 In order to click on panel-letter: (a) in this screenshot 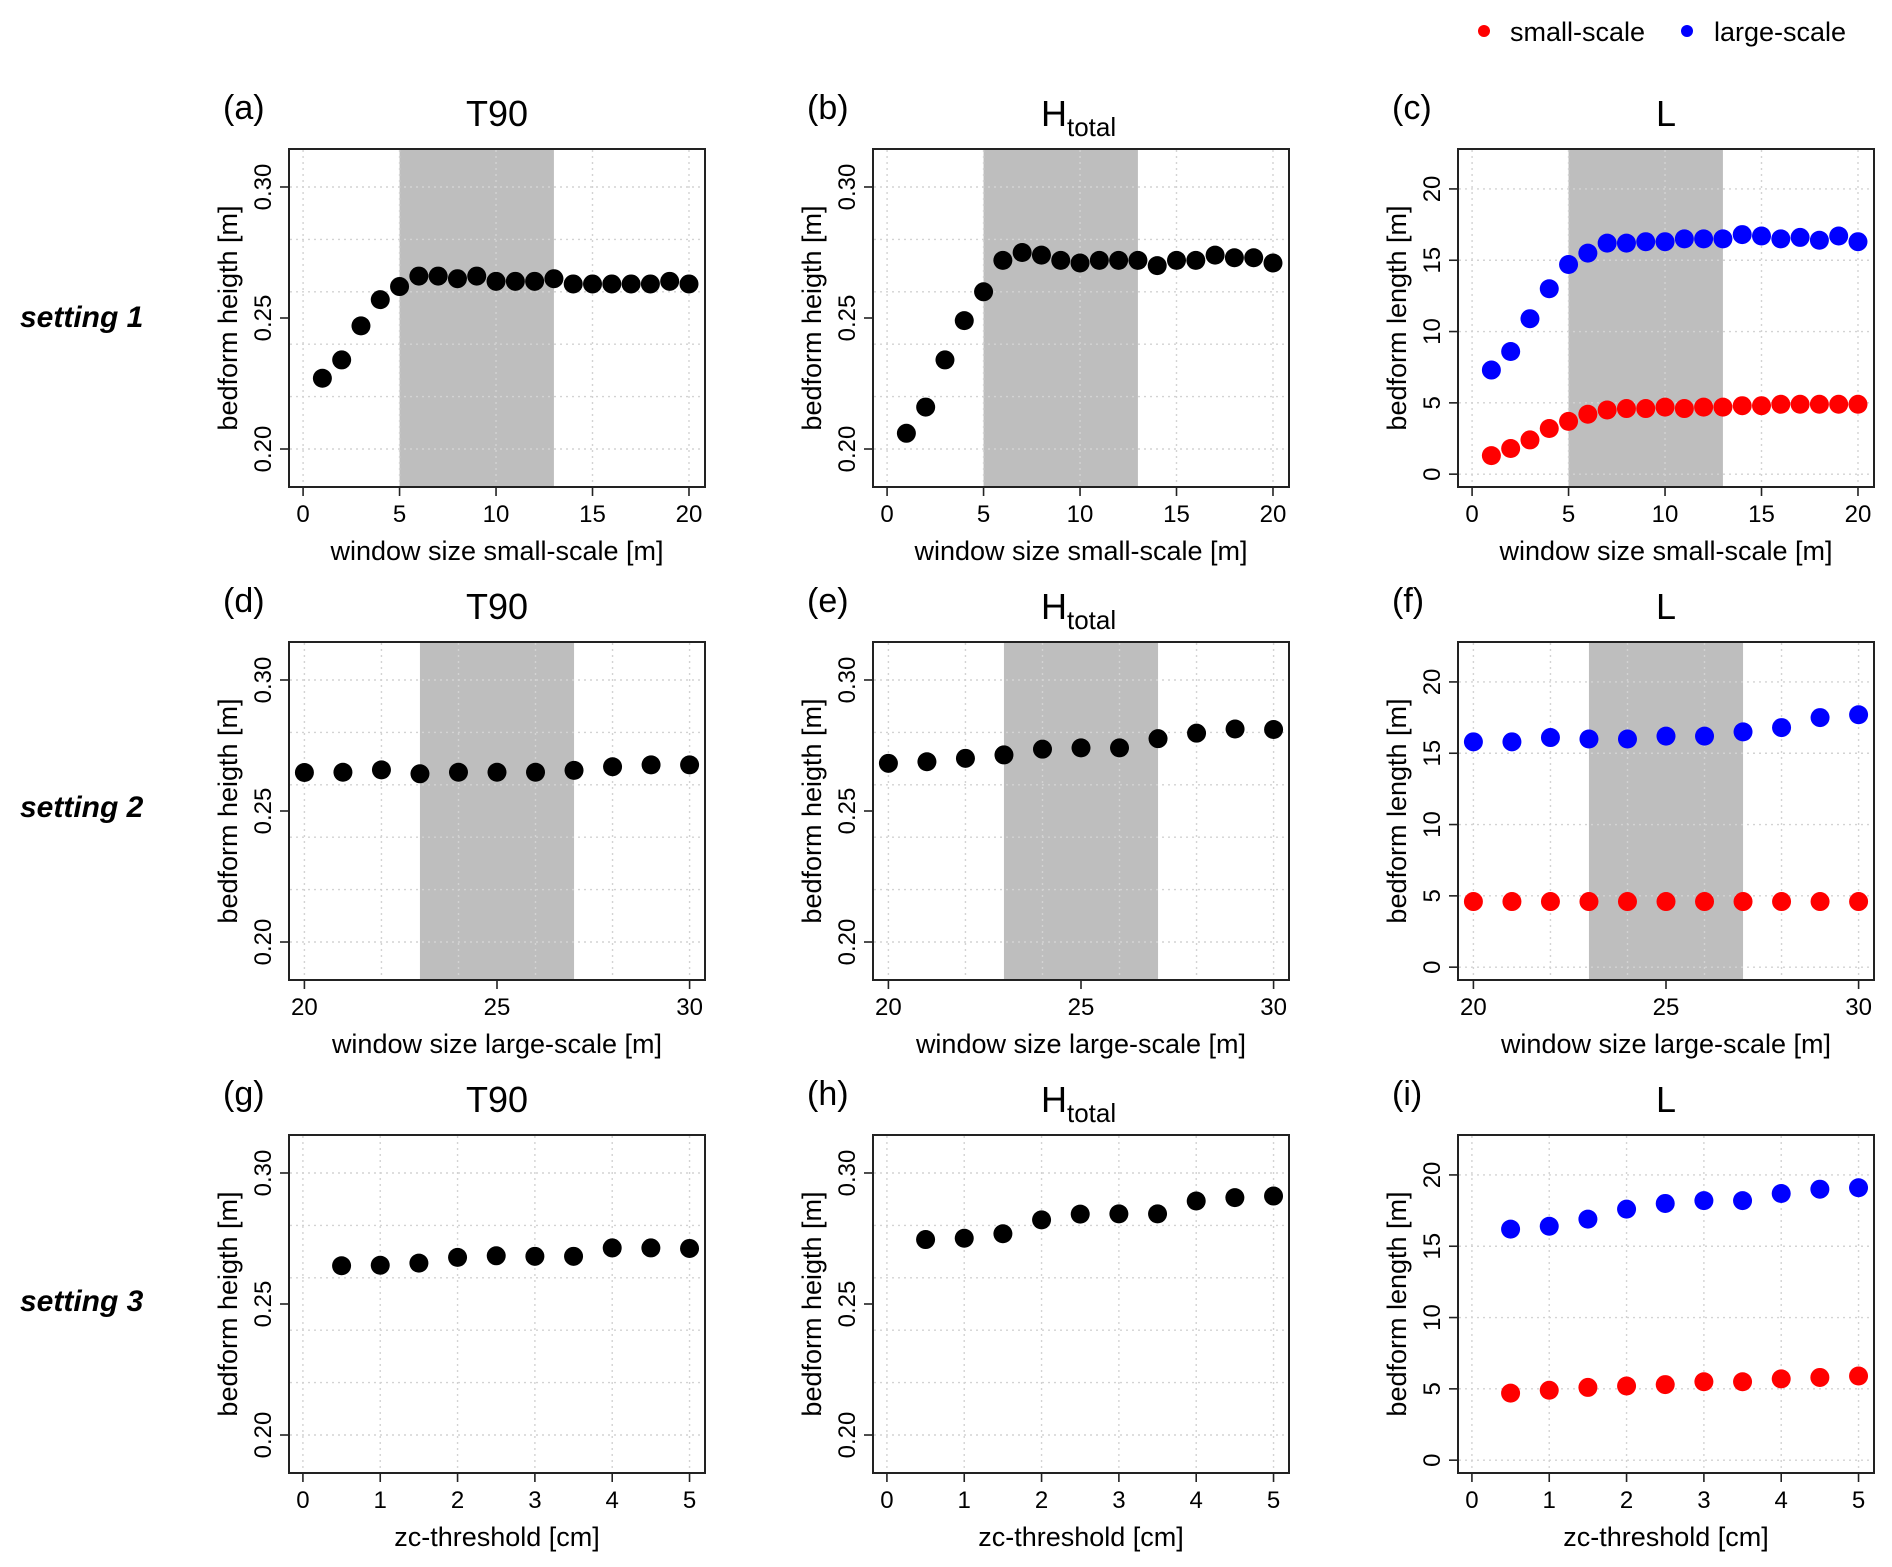, I will do `click(244, 108)`.